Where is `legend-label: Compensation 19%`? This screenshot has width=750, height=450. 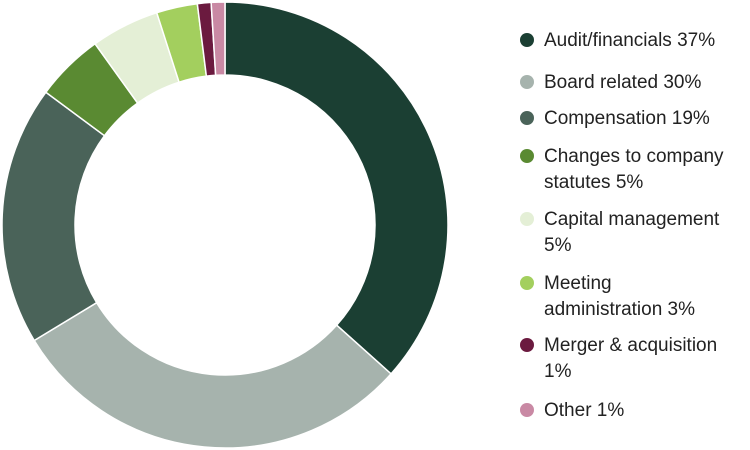 legend-label: Compensation 19% is located at coordinates (627, 118).